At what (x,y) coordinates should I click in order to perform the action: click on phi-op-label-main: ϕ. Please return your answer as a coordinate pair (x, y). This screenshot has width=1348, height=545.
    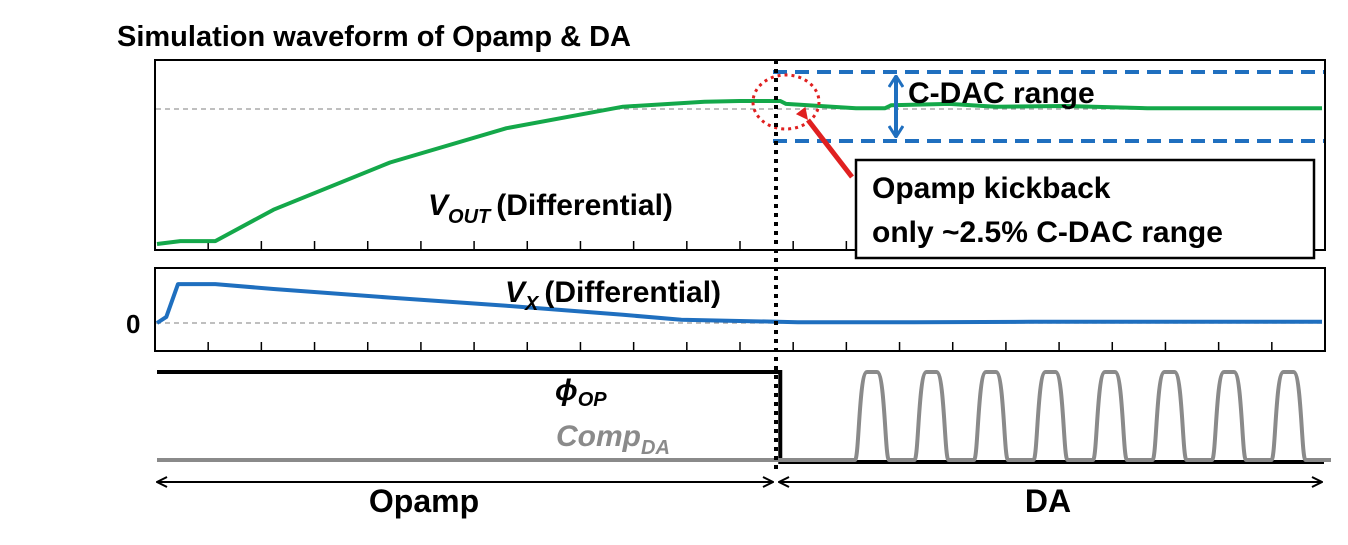
    Looking at the image, I should click on (566, 390).